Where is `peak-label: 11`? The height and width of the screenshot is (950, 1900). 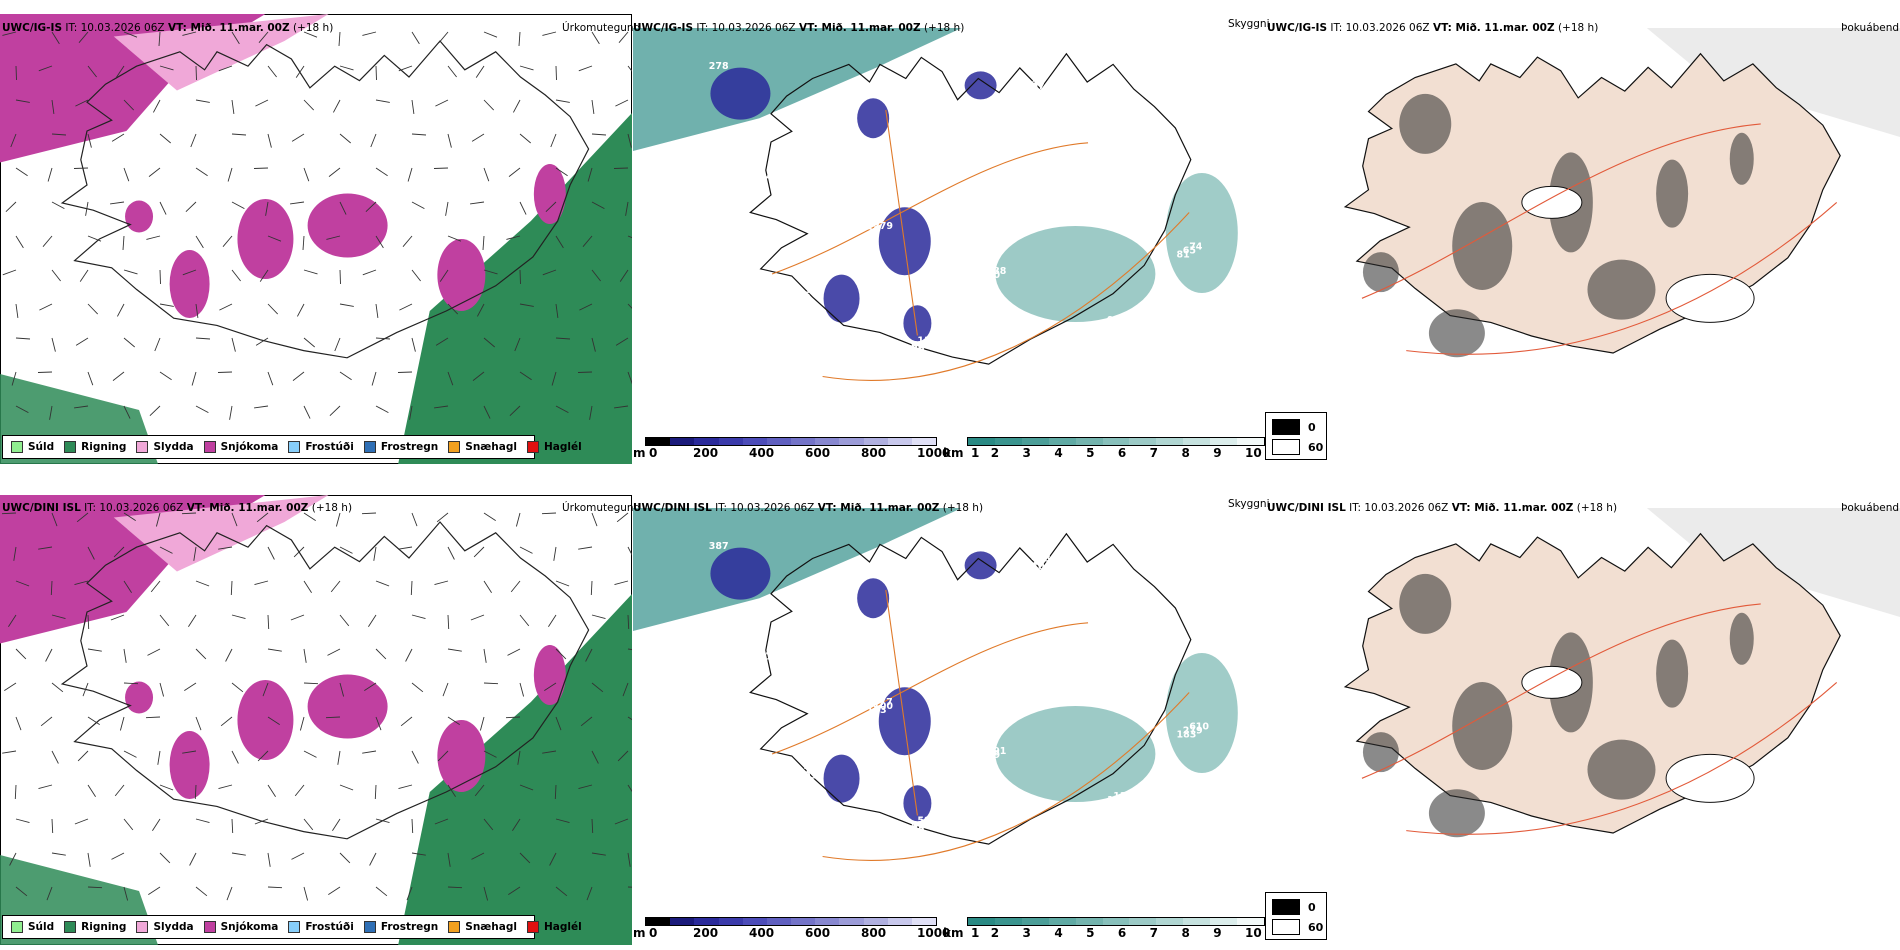 peak-label: 11 is located at coordinates (923, 341).